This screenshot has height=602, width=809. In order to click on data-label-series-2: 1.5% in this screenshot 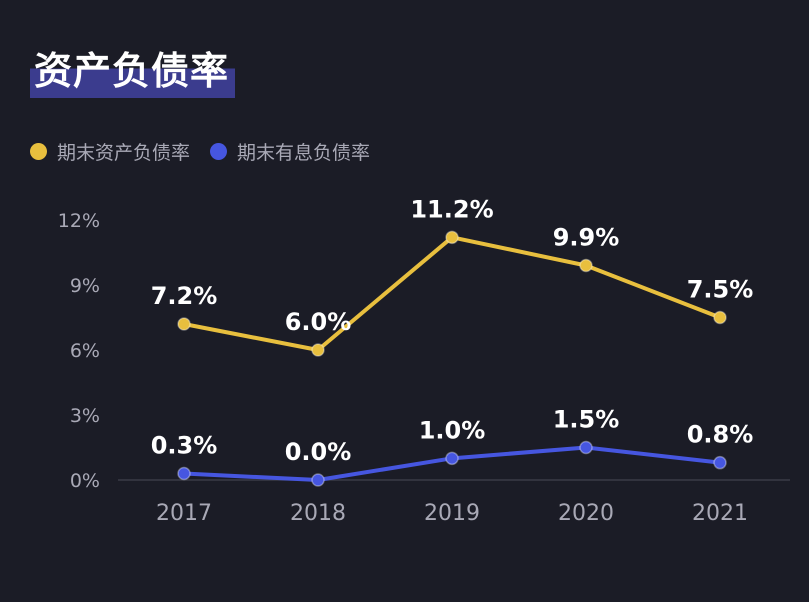, I will do `click(586, 420)`.